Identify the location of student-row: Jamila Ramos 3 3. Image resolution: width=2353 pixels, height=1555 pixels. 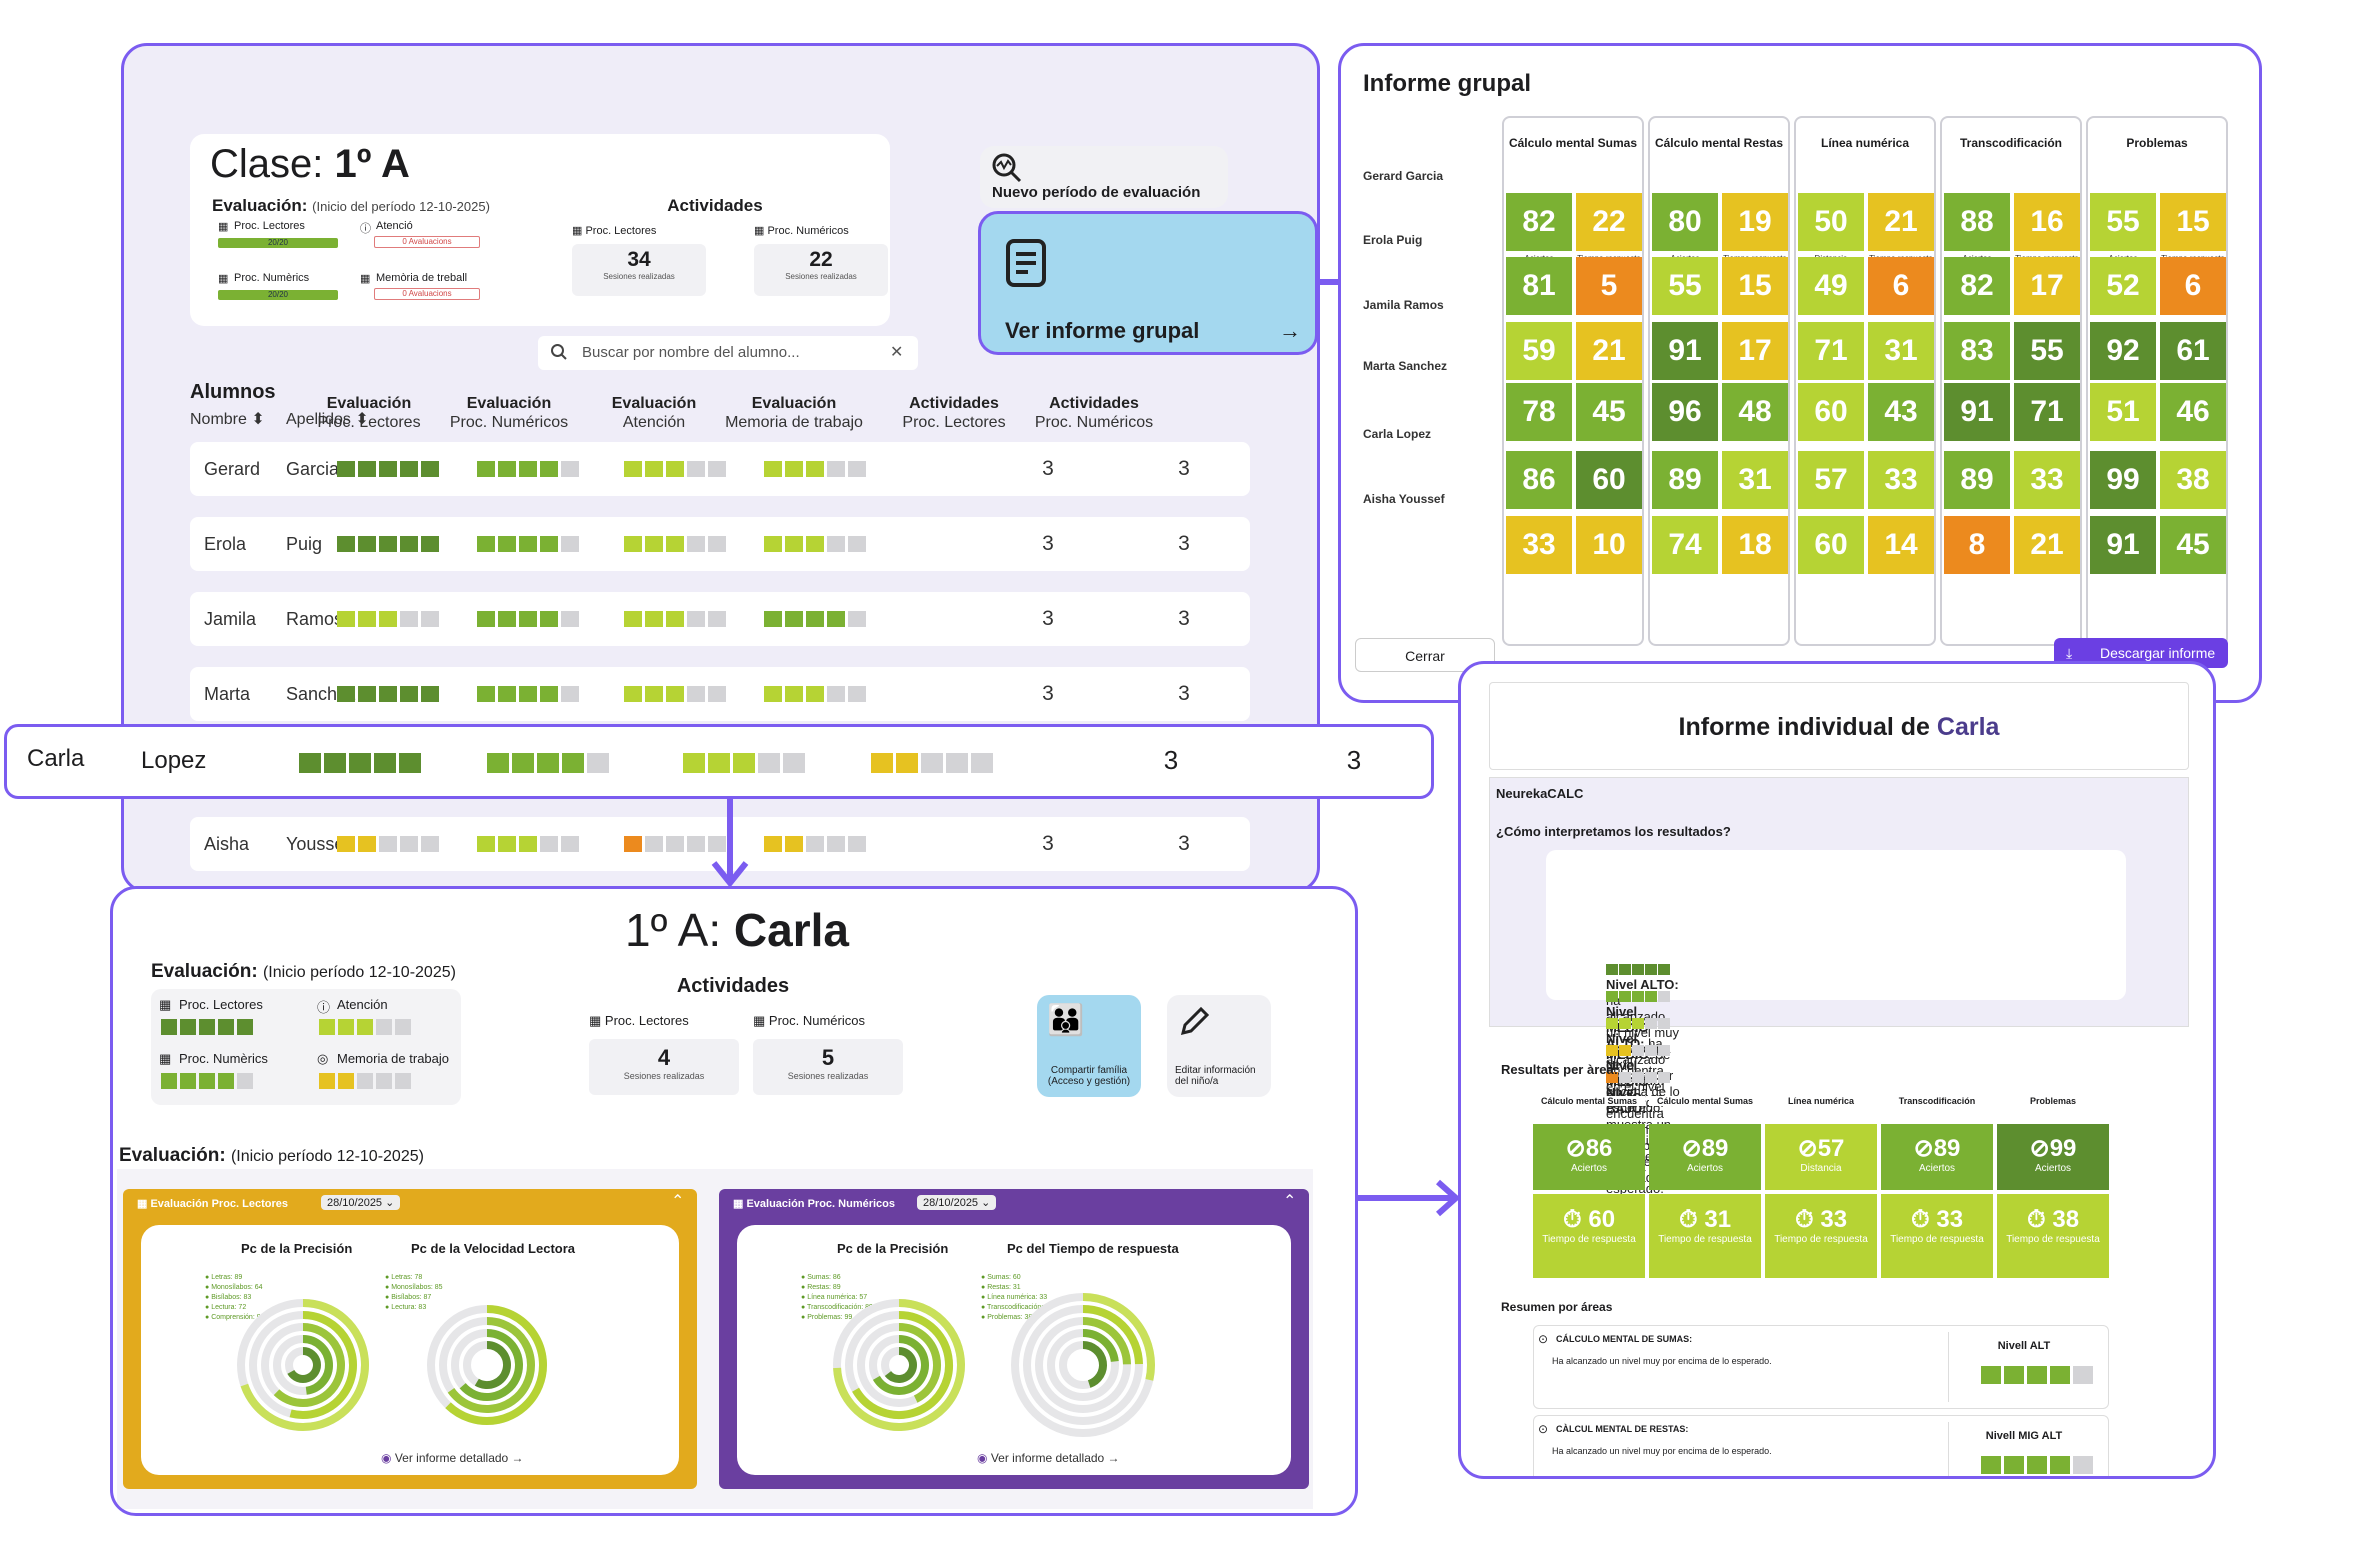
(720, 619).